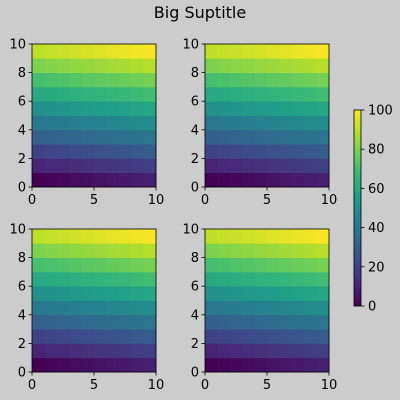 The width and height of the screenshot is (400, 400). I want to click on colorbar-gradient, so click(357, 208).